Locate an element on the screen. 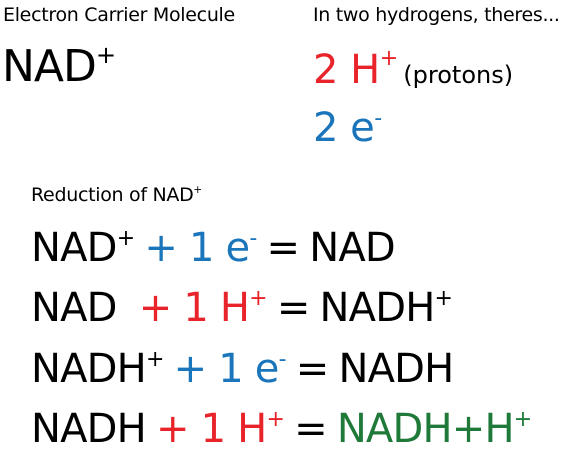 This screenshot has width=586, height=458. electrons-line: 2 e- is located at coordinates (347, 128).